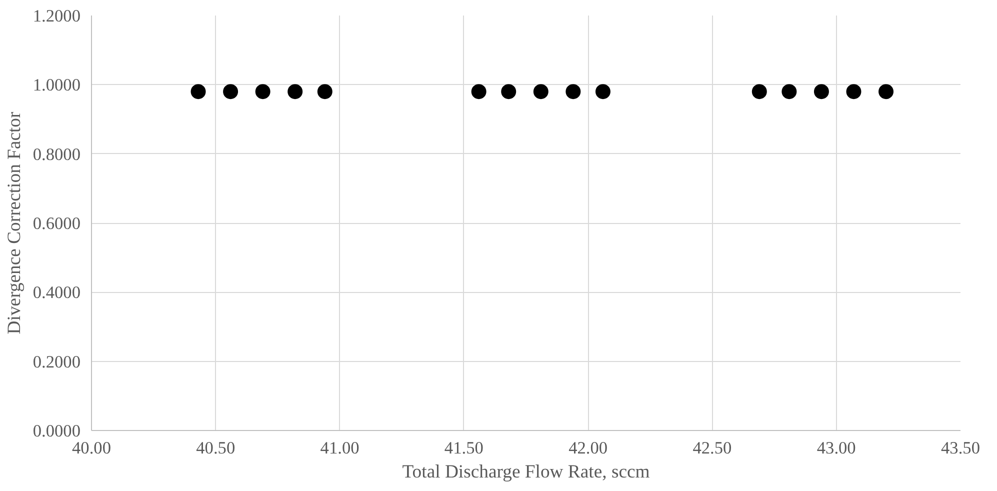 Image resolution: width=997 pixels, height=491 pixels. What do you see at coordinates (526, 472) in the screenshot?
I see `x-axis-title: Total Discharge Flow Rate, sccm` at bounding box center [526, 472].